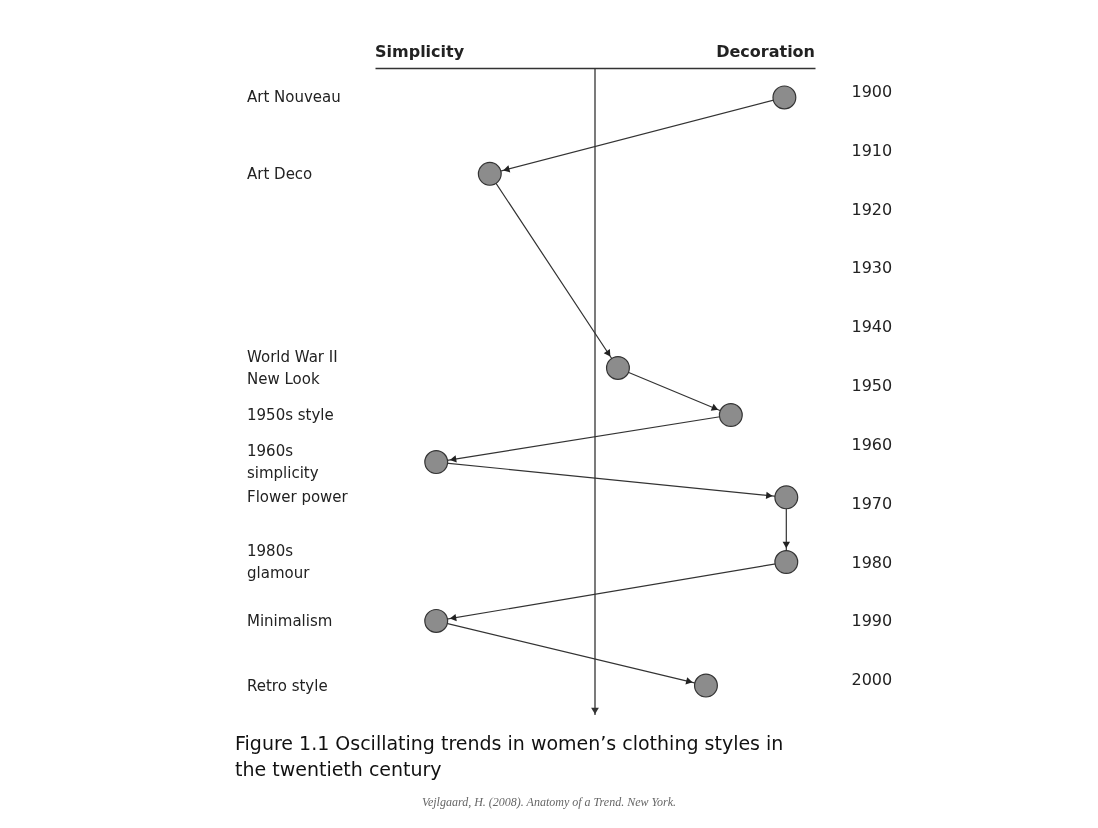 The image size is (1098, 828). What do you see at coordinates (872, 268) in the screenshot?
I see `y-tick-label: 1930` at bounding box center [872, 268].